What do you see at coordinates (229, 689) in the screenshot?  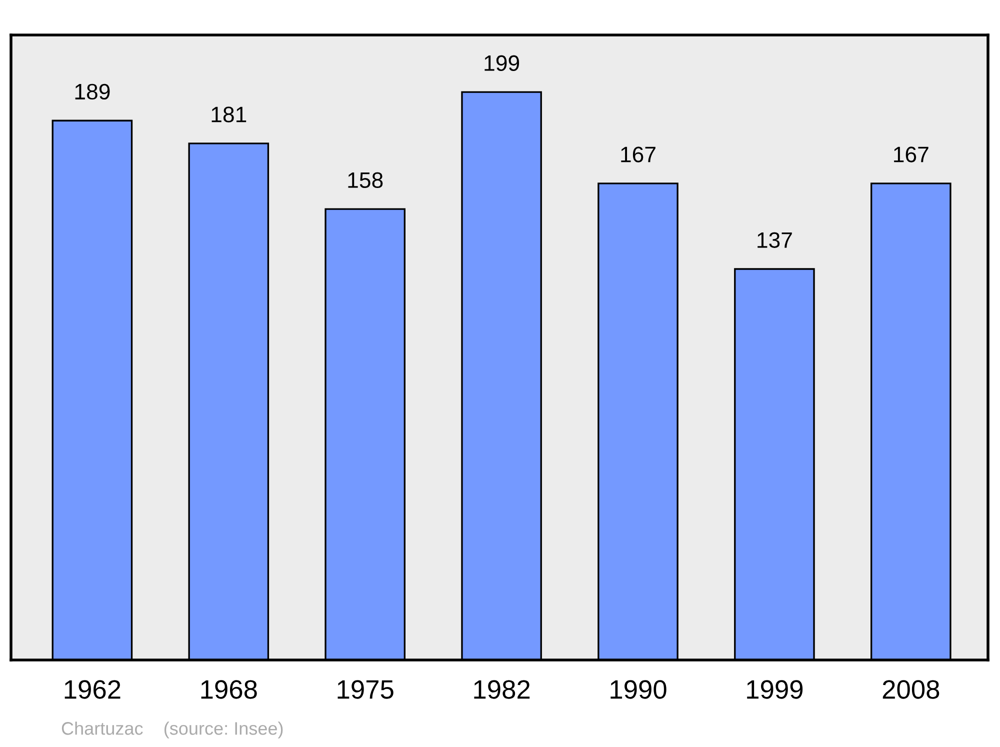 I see `x-tick-label: 1968` at bounding box center [229, 689].